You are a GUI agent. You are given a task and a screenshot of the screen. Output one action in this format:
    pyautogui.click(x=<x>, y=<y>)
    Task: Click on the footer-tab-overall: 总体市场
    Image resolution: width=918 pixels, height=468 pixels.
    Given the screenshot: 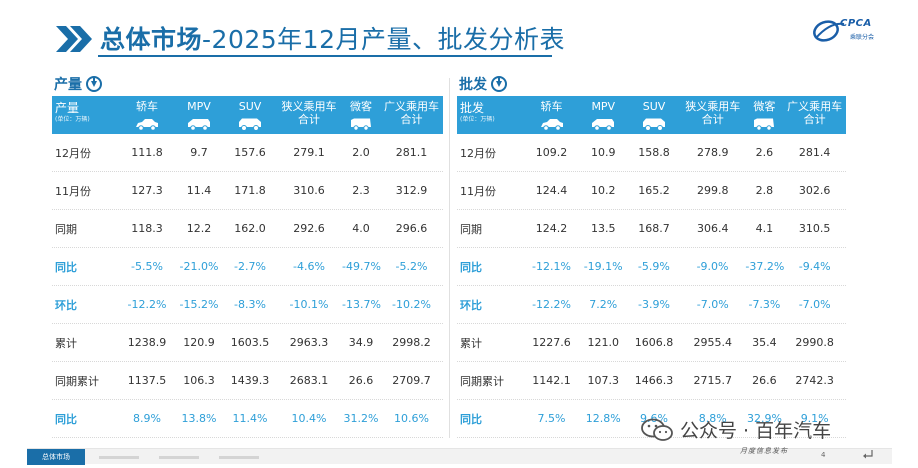 What is the action you would take?
    pyautogui.click(x=56, y=457)
    